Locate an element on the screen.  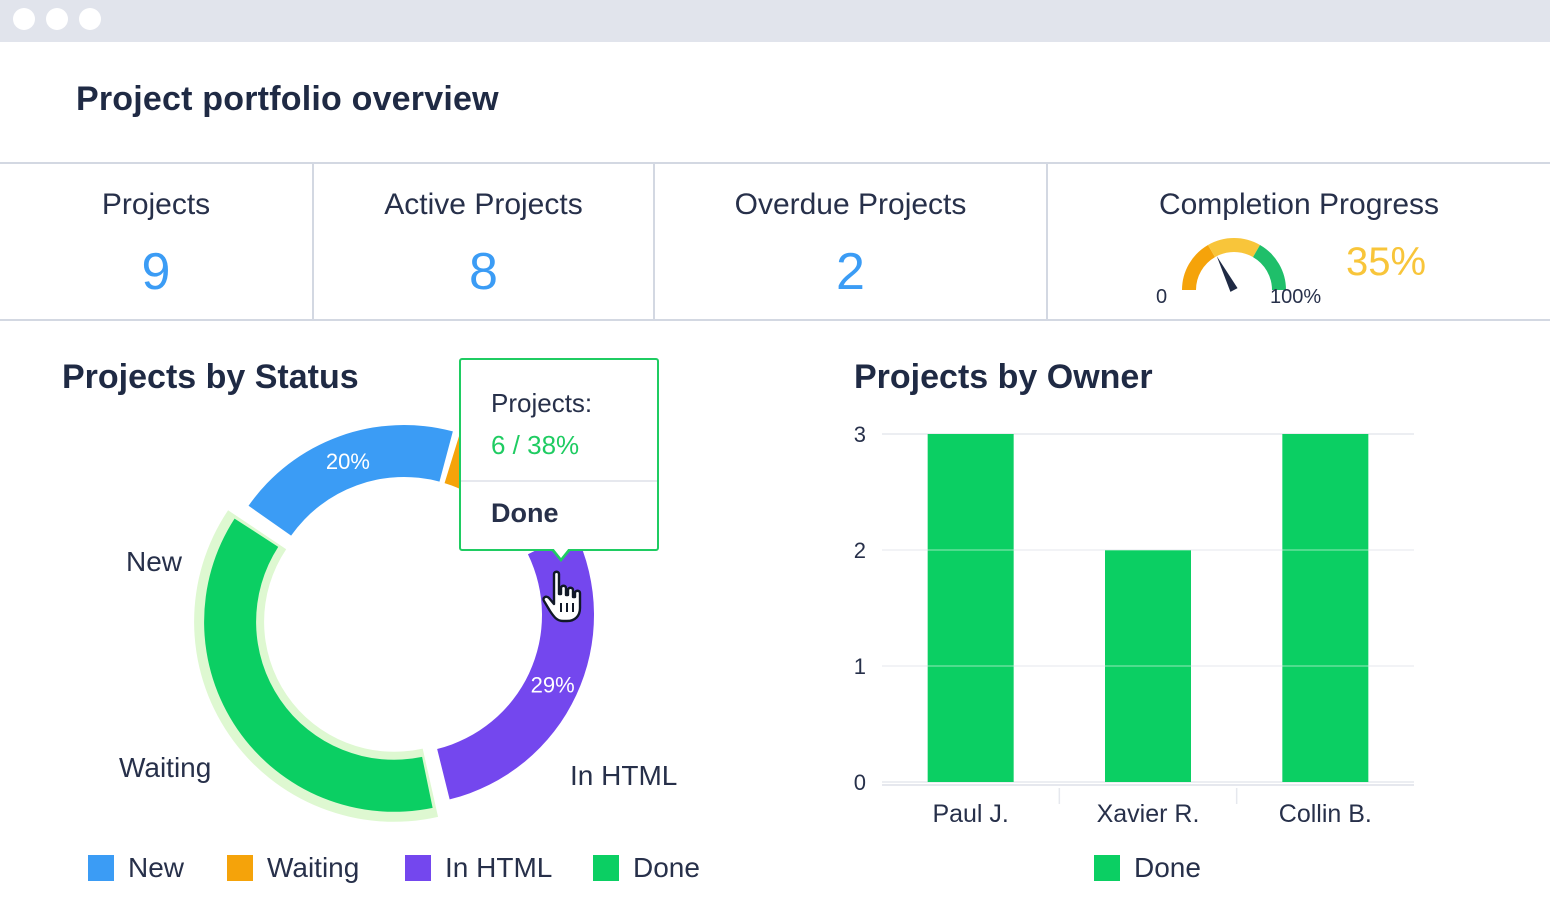
completion-percent: 35% is located at coordinates (1386, 262).